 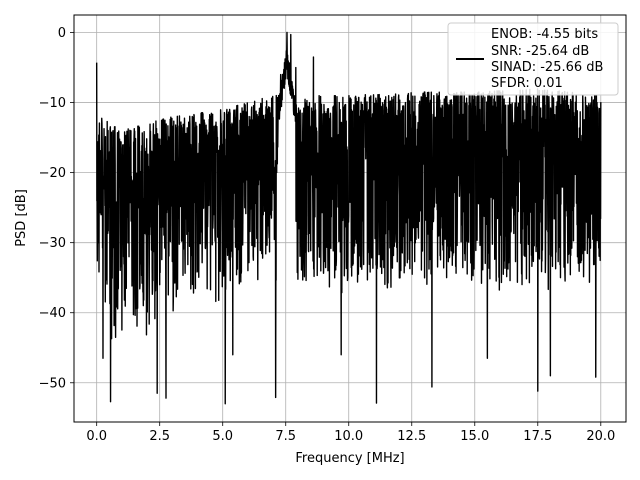 What do you see at coordinates (52, 383) in the screenshot?
I see `y-tick-label: −50` at bounding box center [52, 383].